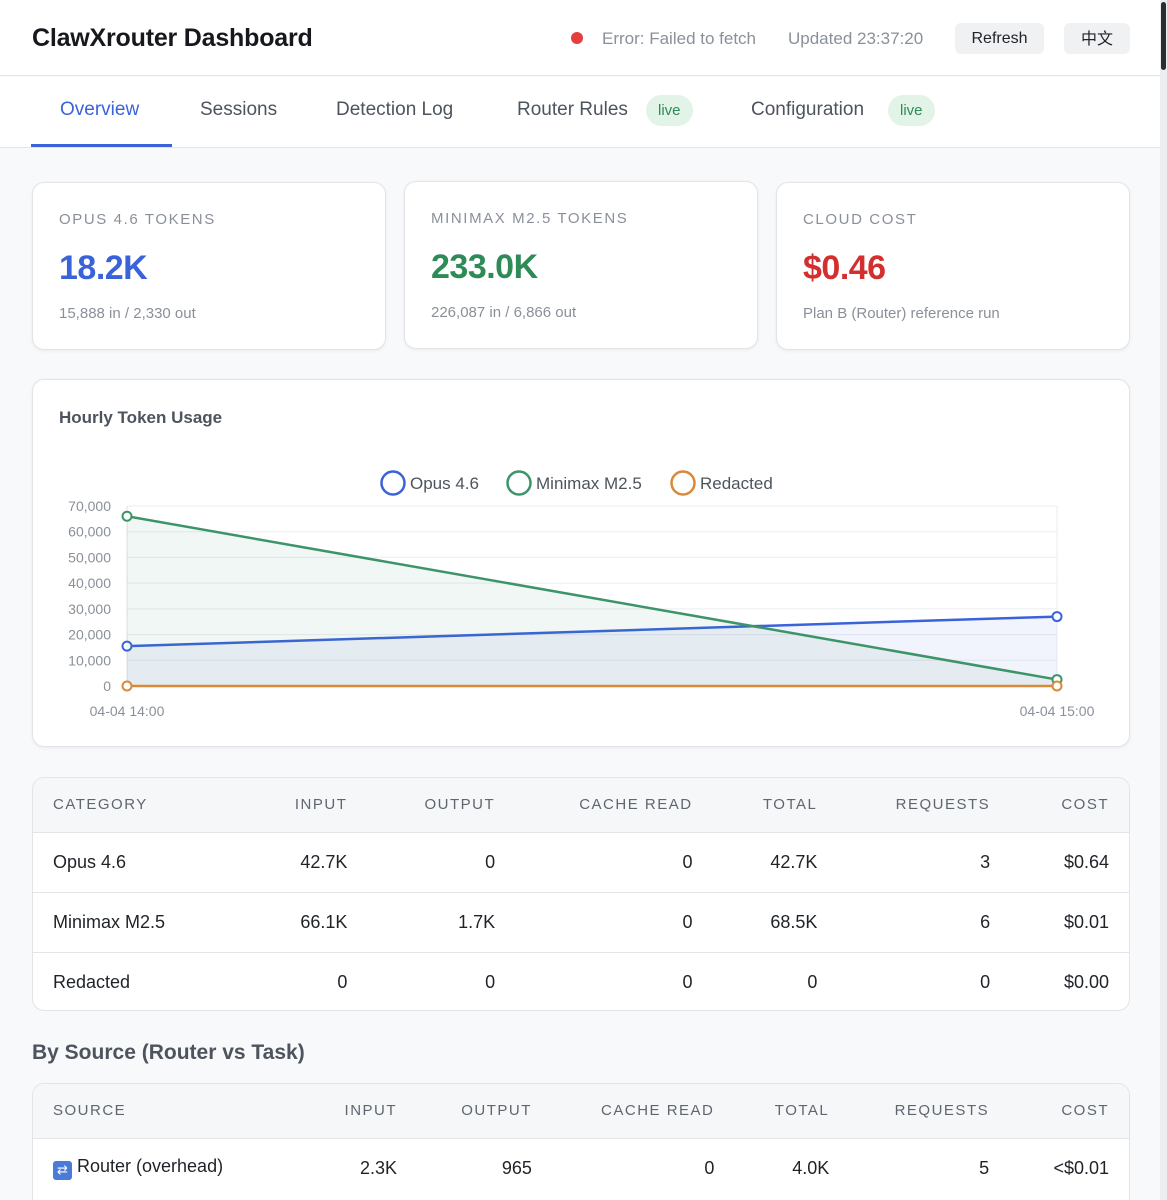 This screenshot has height=1200, width=1167. Describe the element at coordinates (572, 109) in the screenshot. I see `tab-router-rules: Router Rules` at that location.